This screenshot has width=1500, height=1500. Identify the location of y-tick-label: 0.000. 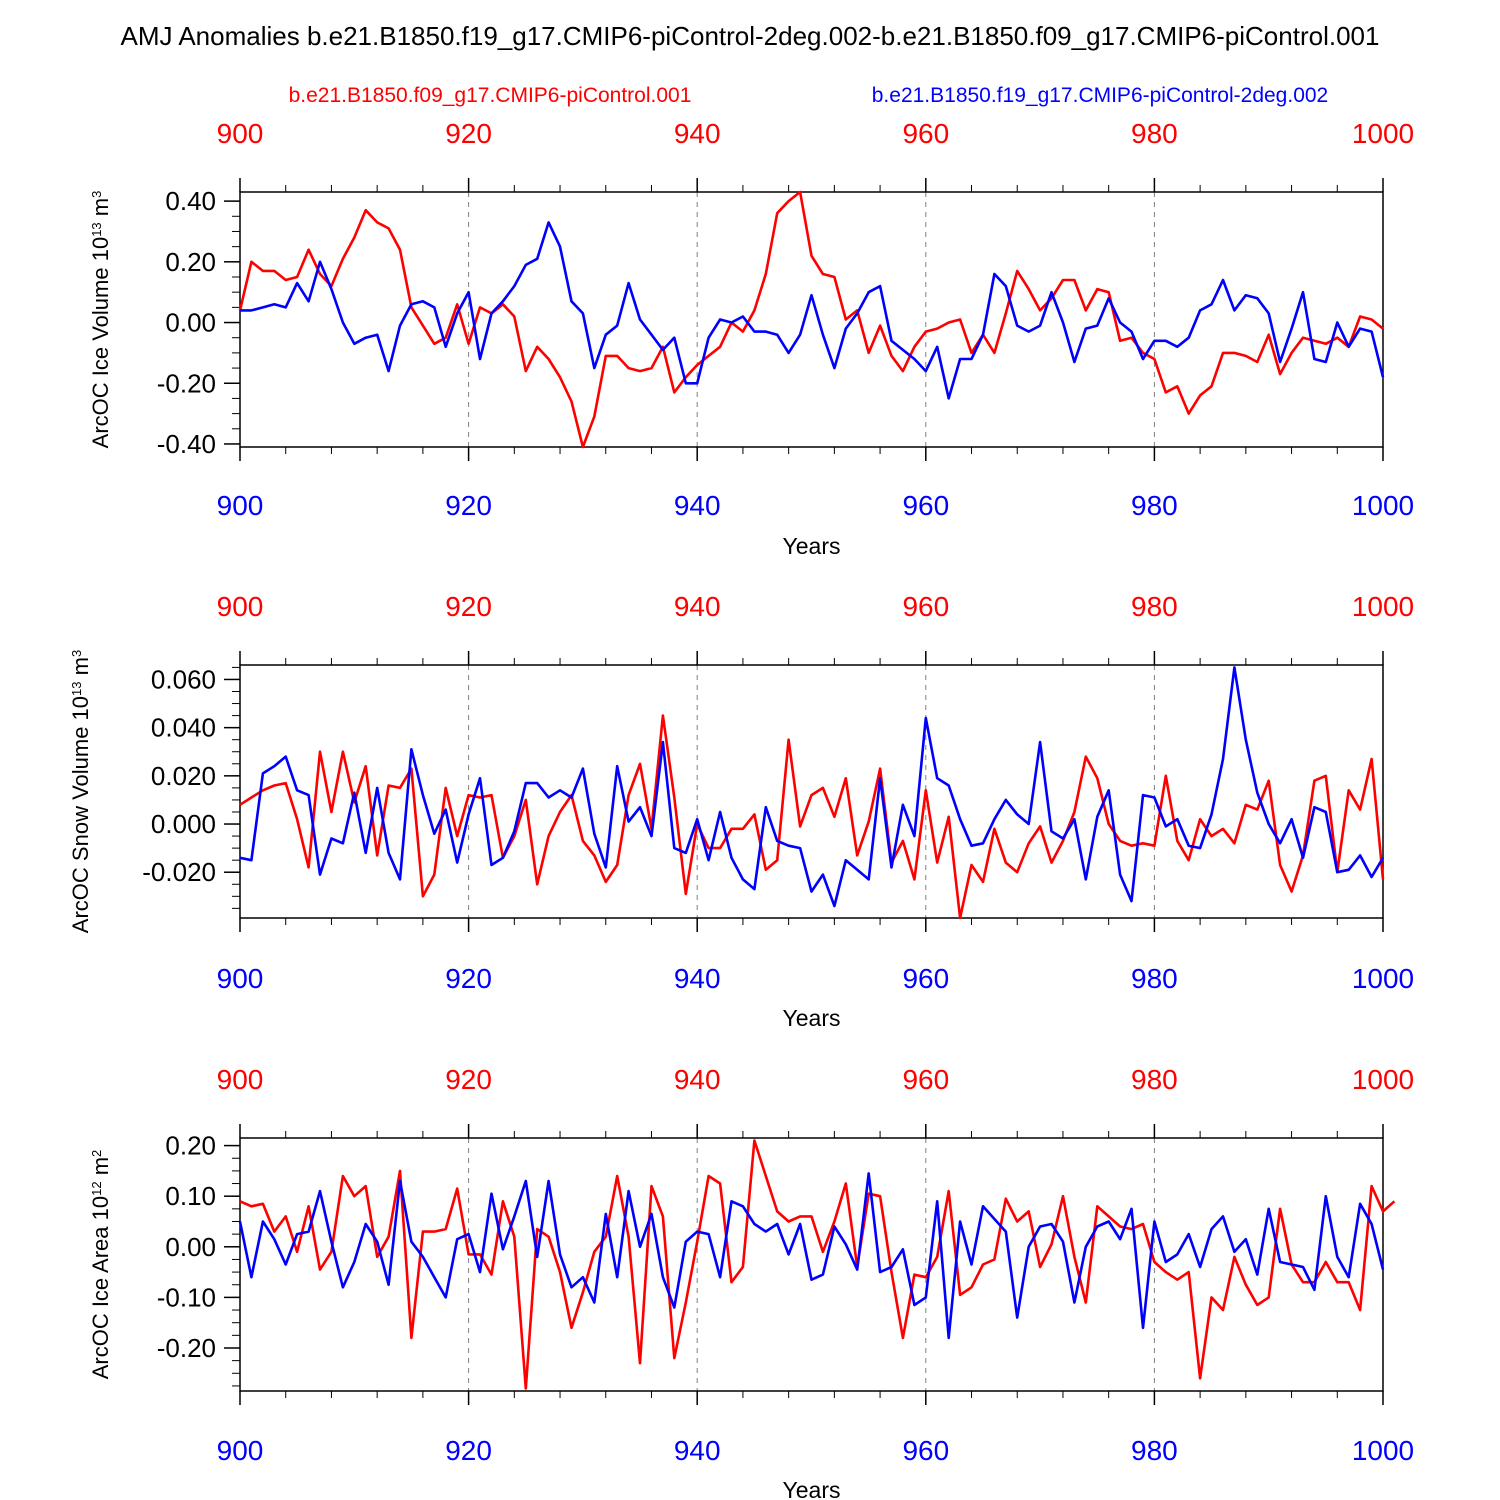
(183, 824).